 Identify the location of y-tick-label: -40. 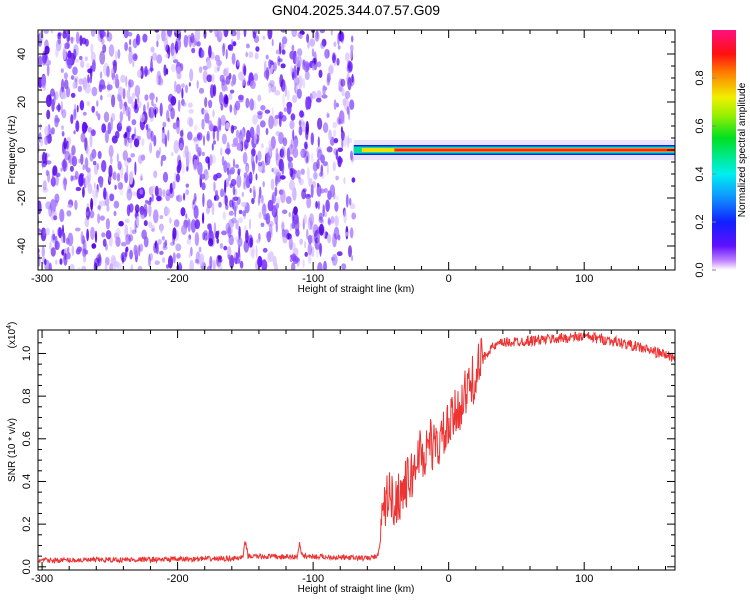
(22, 246).